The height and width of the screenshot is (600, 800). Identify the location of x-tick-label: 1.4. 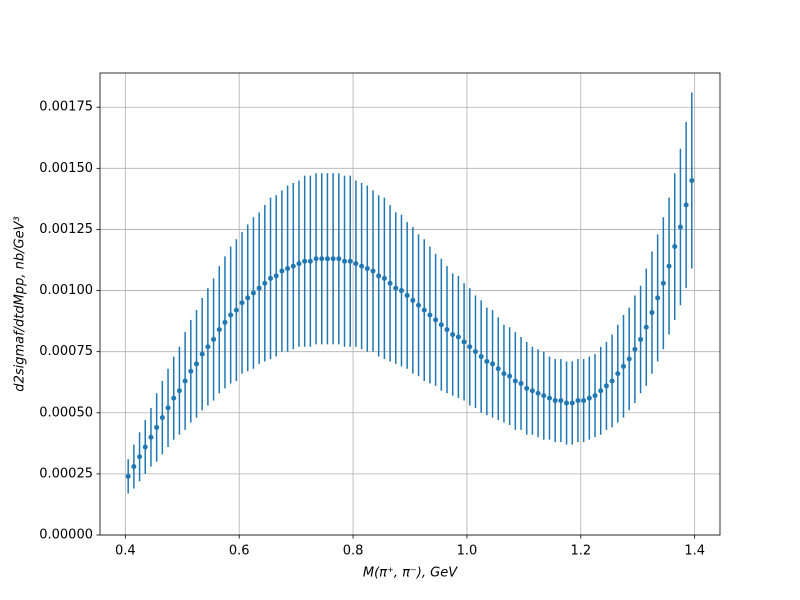
(694, 551).